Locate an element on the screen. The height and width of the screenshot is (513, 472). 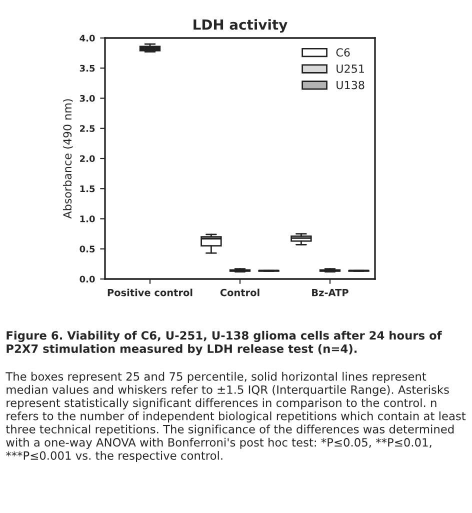
y-tick-label: 2.5 is located at coordinates (87, 128).